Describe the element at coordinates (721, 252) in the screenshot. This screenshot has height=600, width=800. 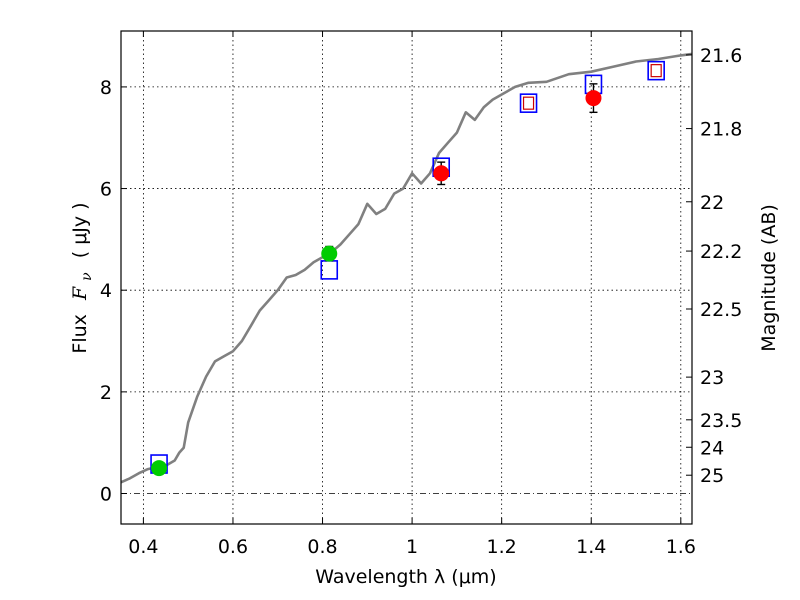
I see `y2-tick-label: 22.2` at that location.